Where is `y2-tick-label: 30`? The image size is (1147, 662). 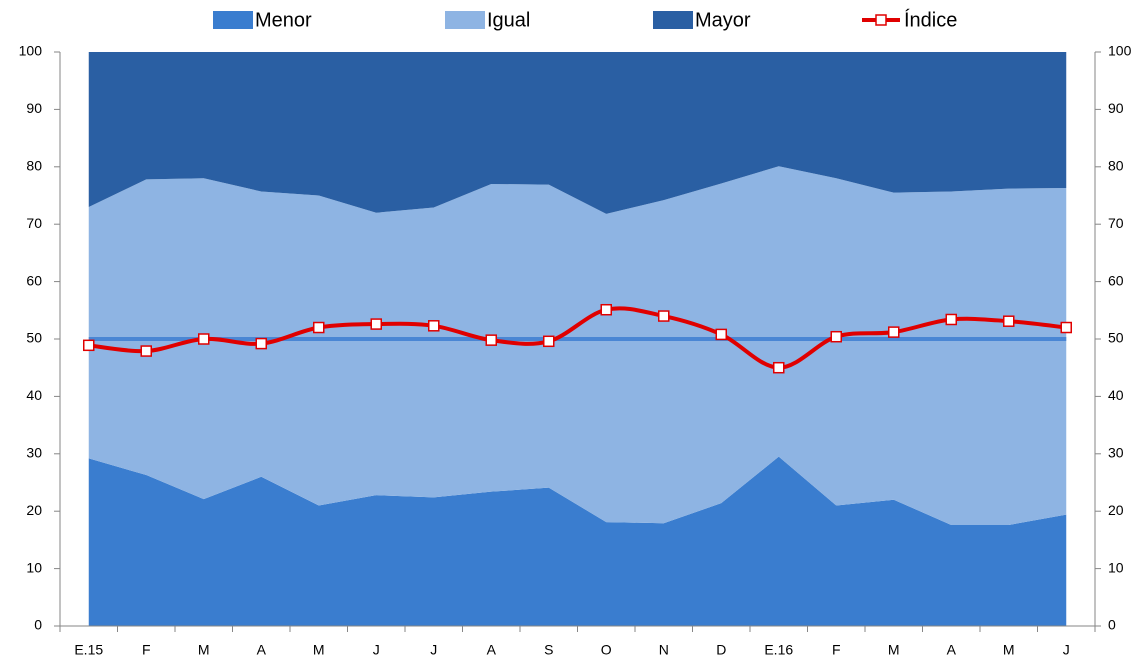
y2-tick-label: 30 is located at coordinates (1116, 453).